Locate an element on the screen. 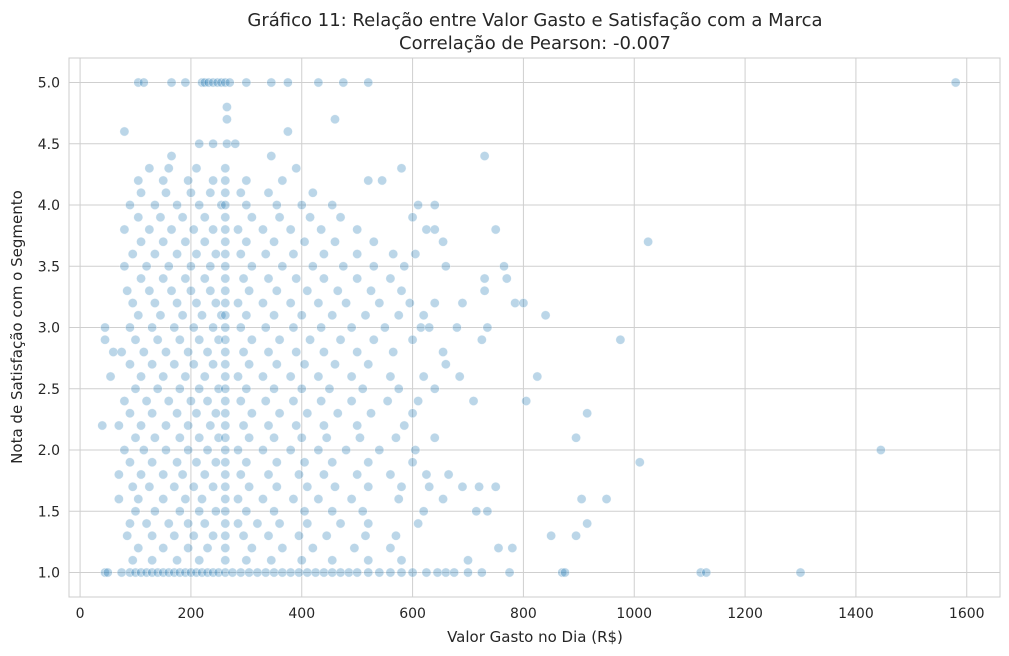 The height and width of the screenshot is (656, 1009). y-tick-label: 3.5 is located at coordinates (49, 267).